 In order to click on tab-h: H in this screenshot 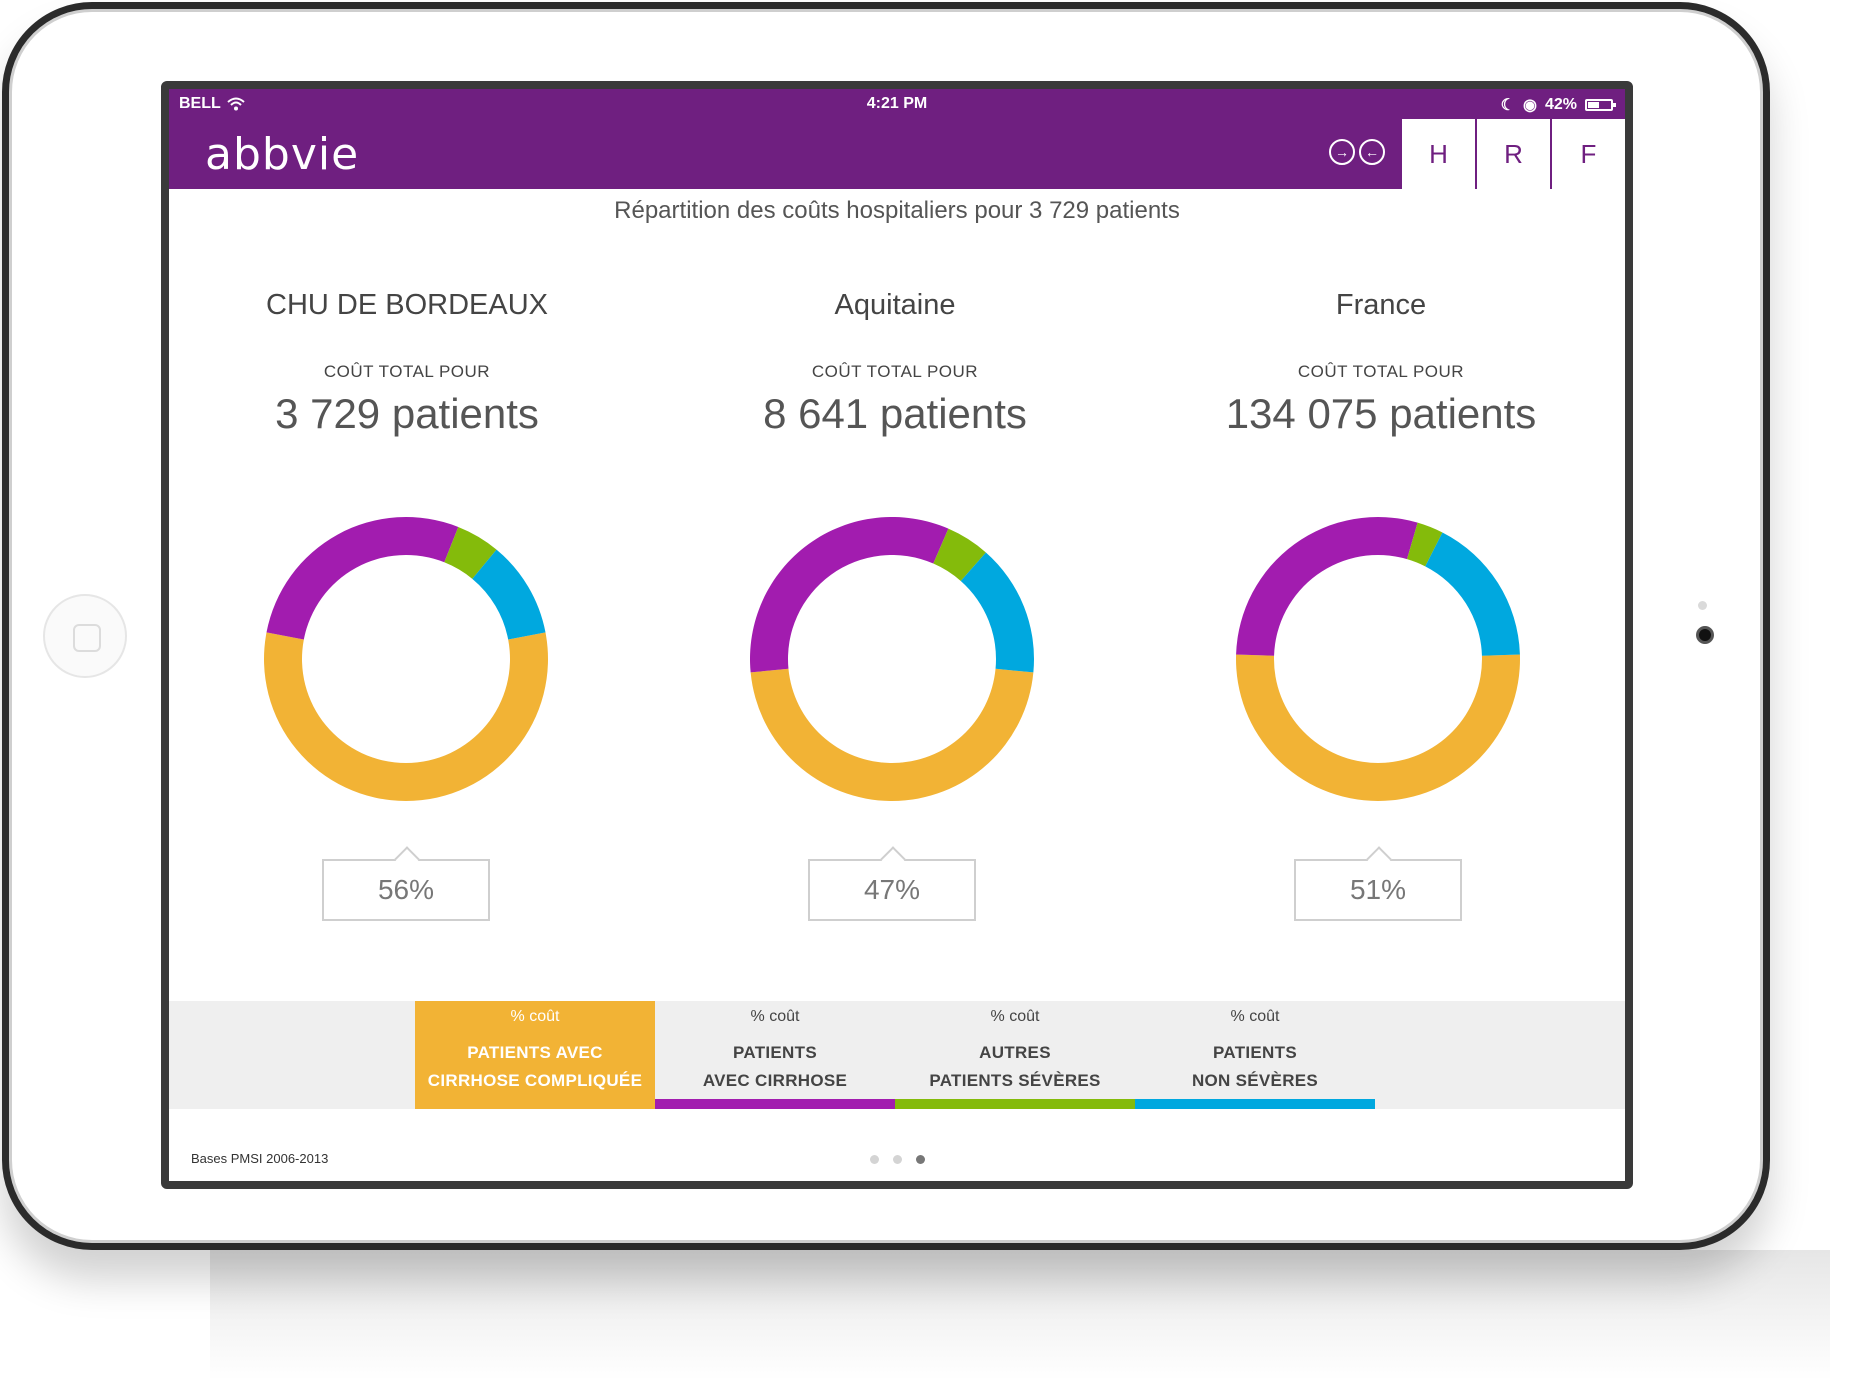, I will do `click(1437, 154)`.